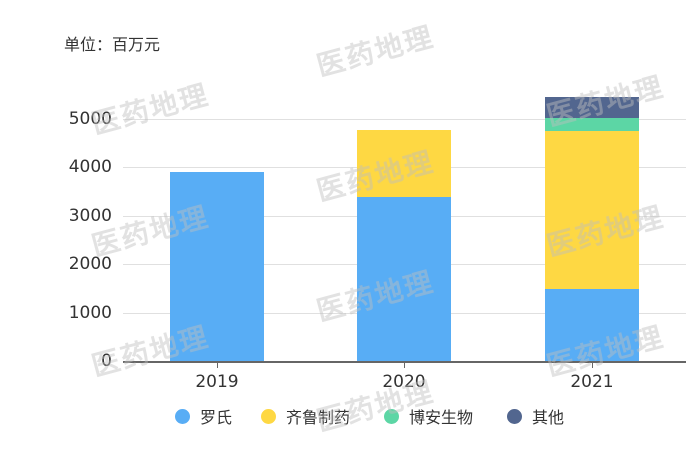  I want to click on legend-label: 其他, so click(548, 417).